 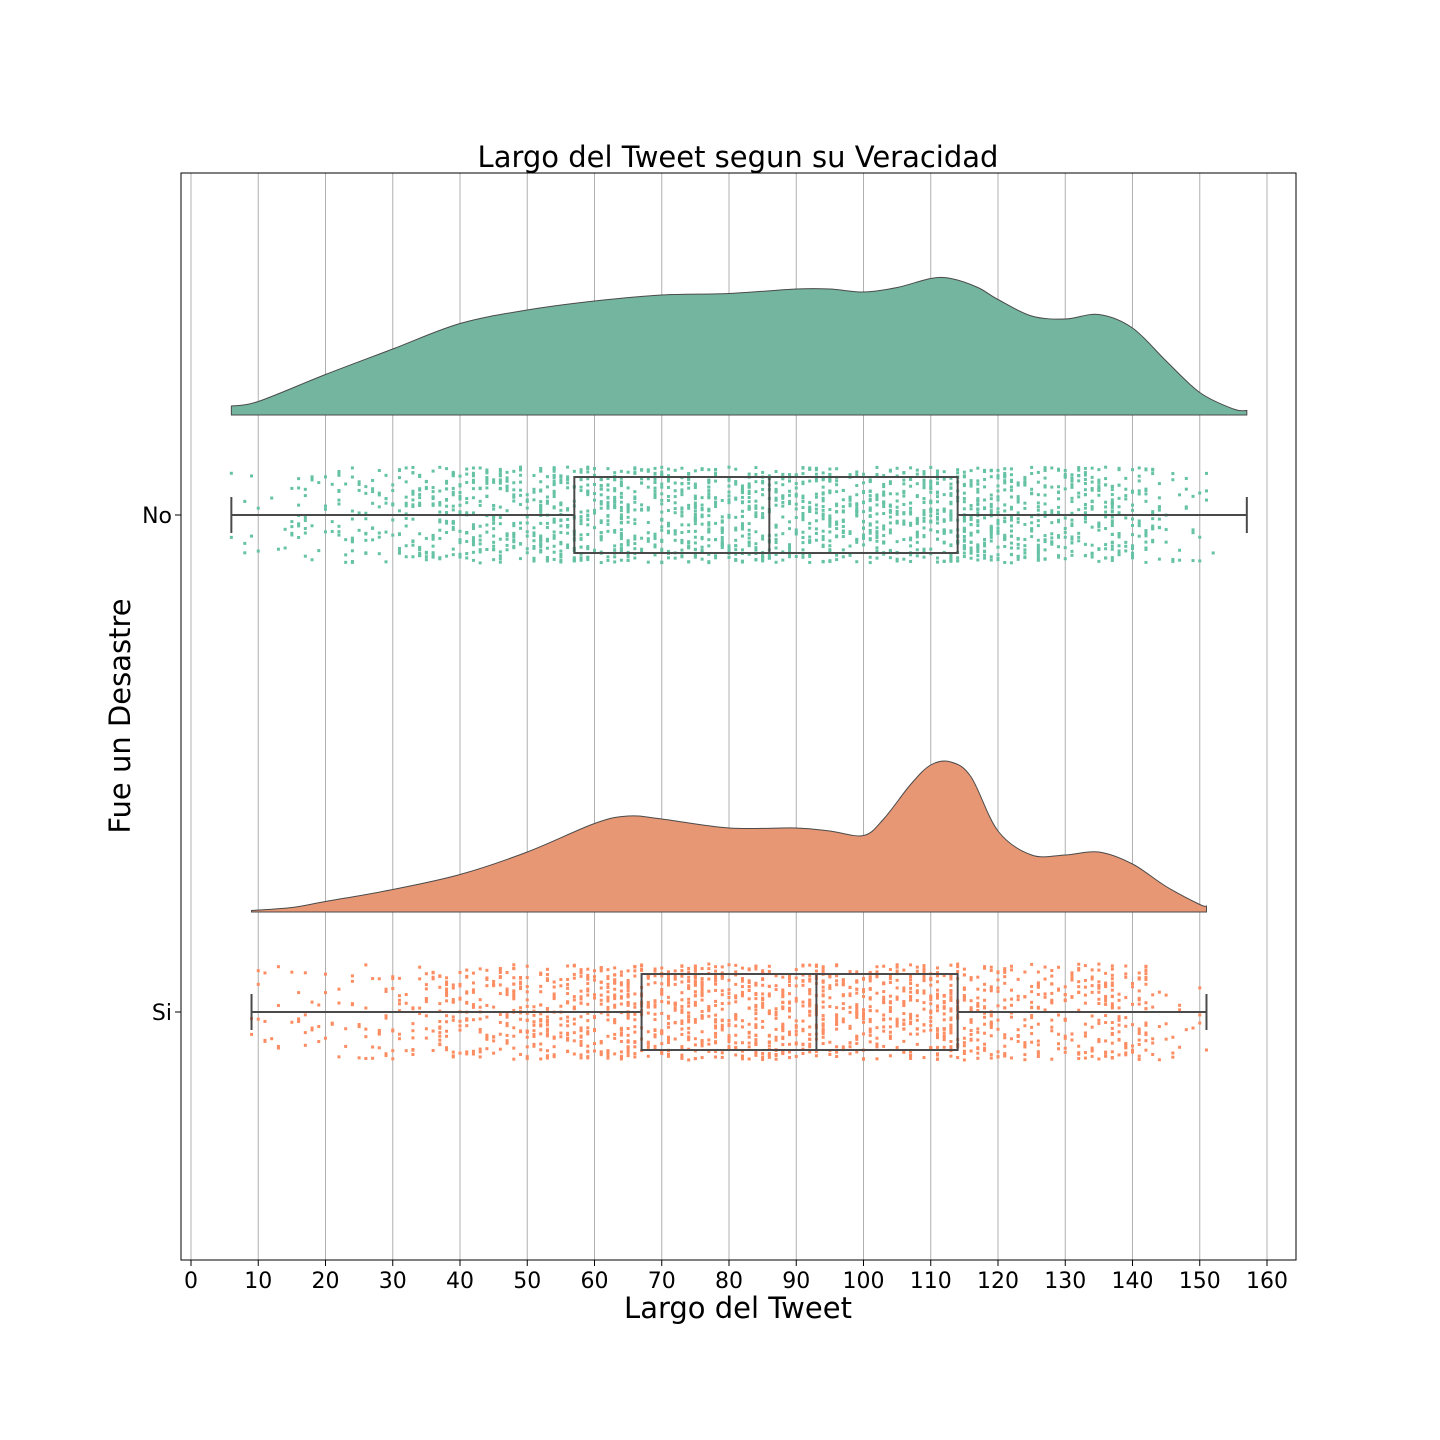 I want to click on x-tick-label-40: 40, so click(x=460, y=1281).